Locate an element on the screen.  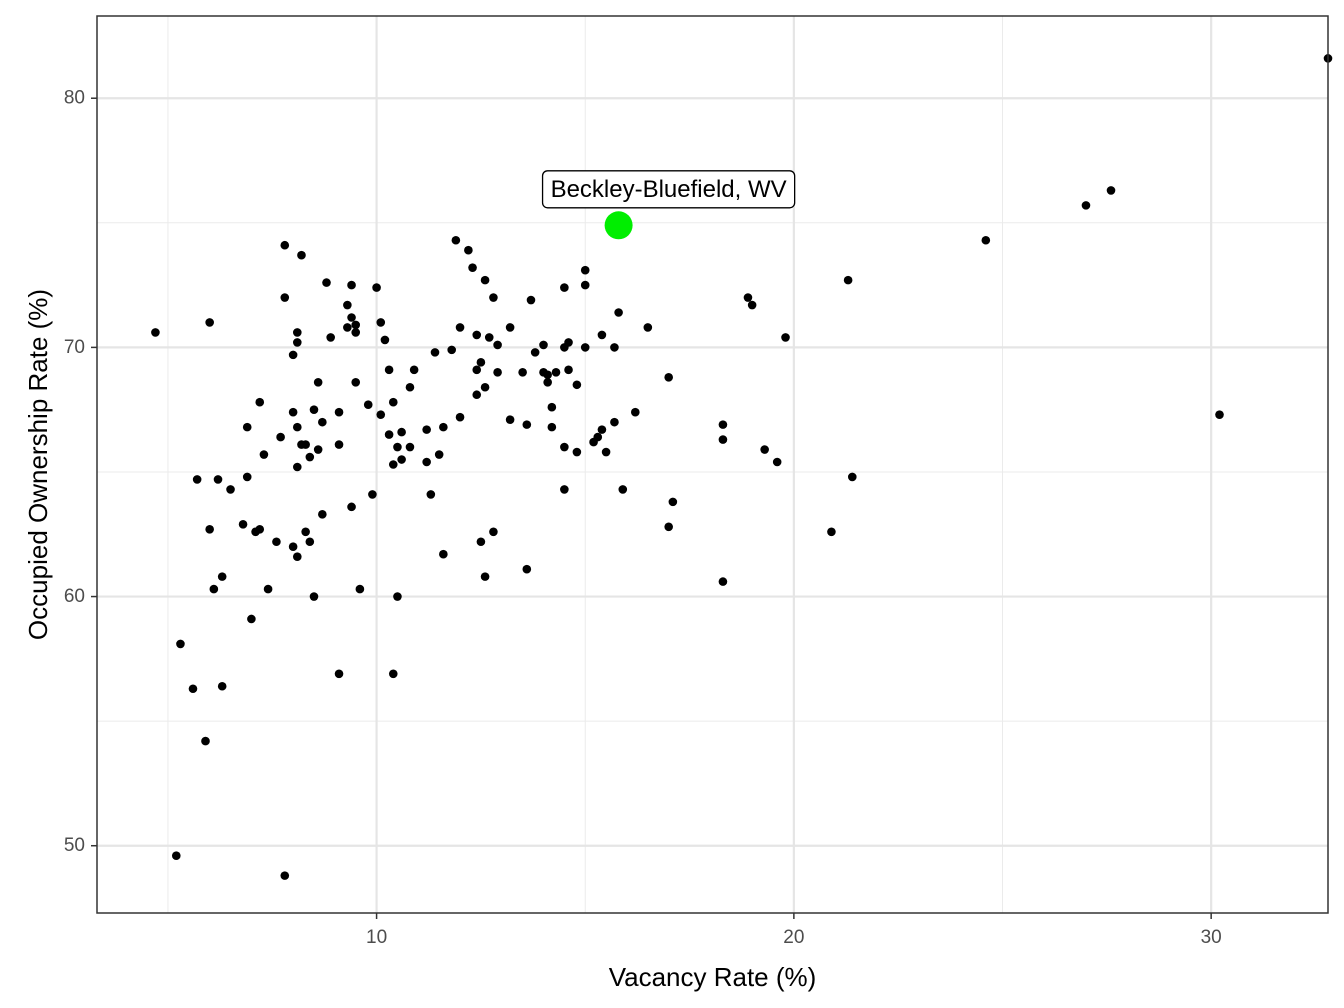
y-tick-label: 60 is located at coordinates (74, 596).